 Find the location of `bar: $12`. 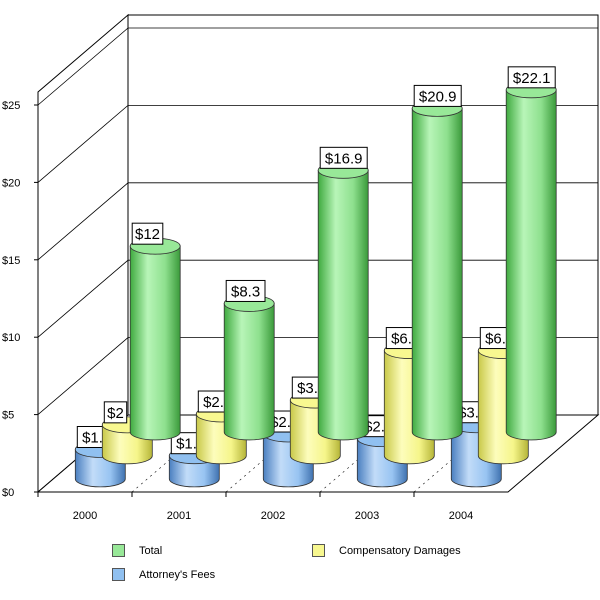

bar: $12 is located at coordinates (155, 331).